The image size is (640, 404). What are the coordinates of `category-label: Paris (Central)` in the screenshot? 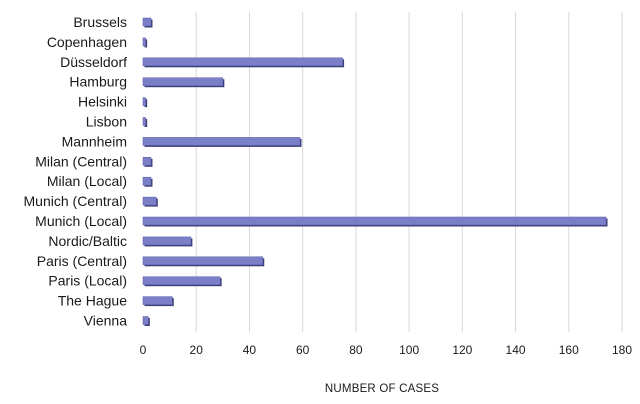 It's located at (82, 261).